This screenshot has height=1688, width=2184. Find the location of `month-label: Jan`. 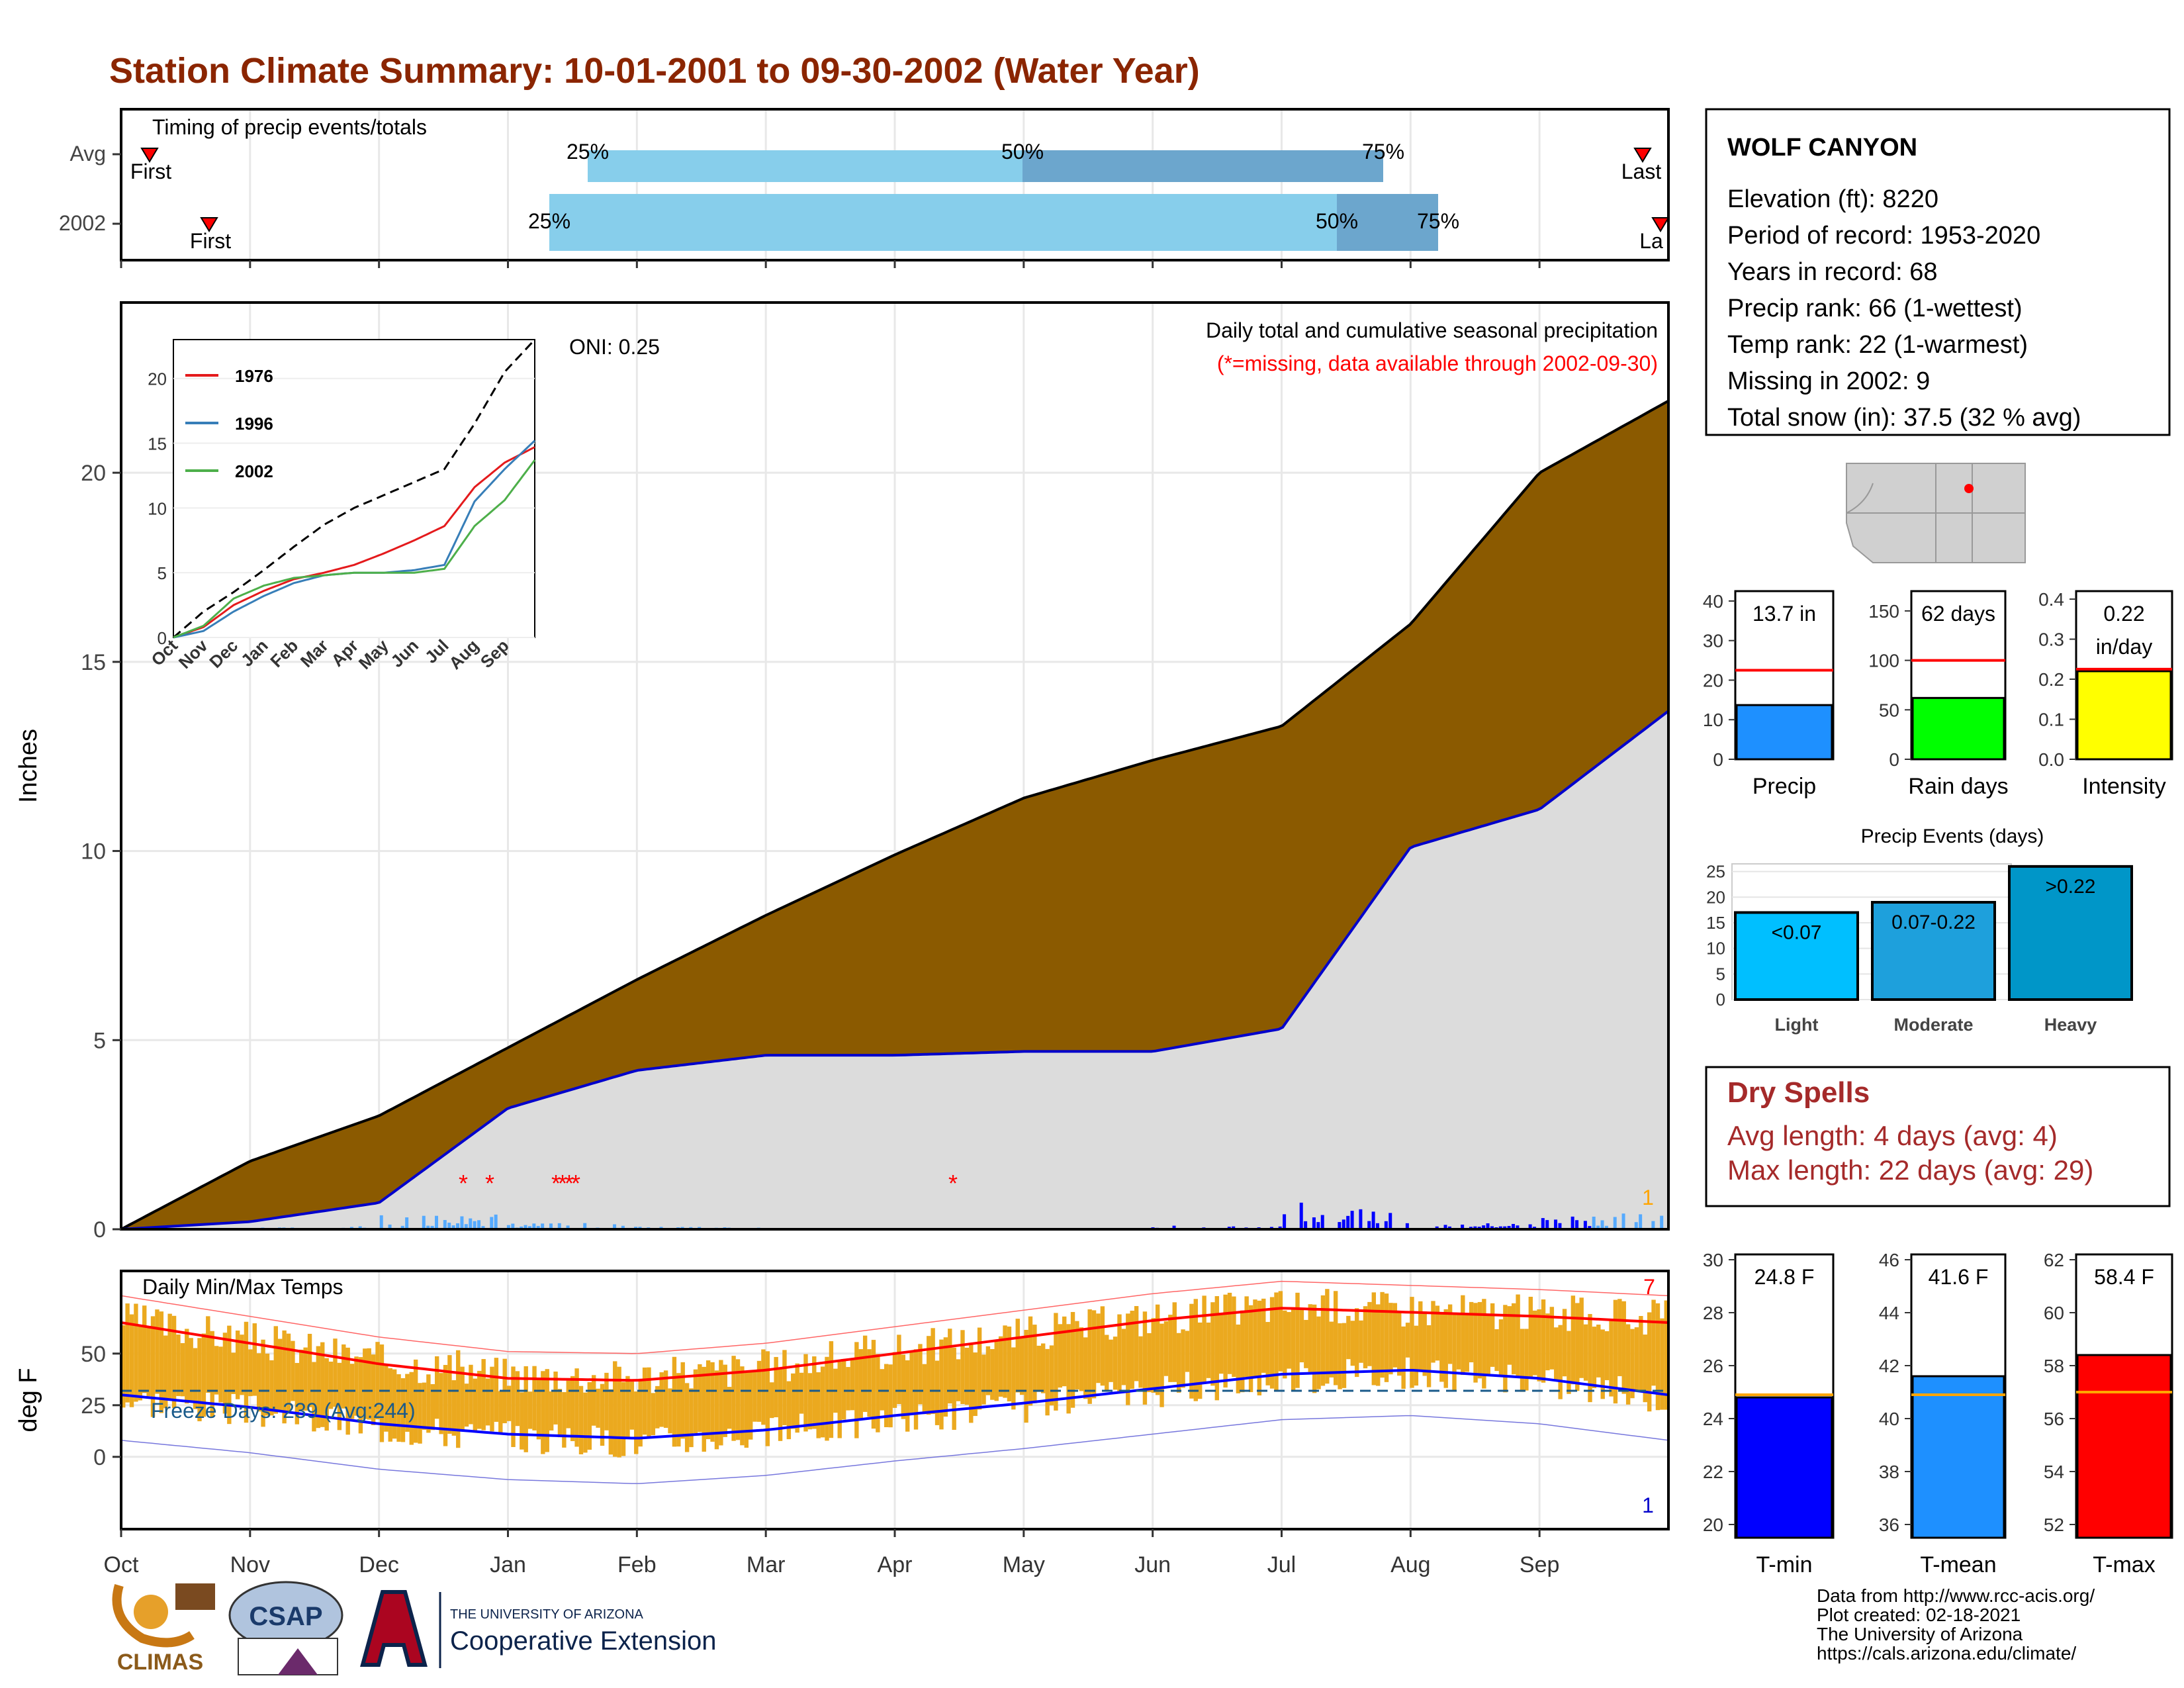

month-label: Jan is located at coordinates (508, 1564).